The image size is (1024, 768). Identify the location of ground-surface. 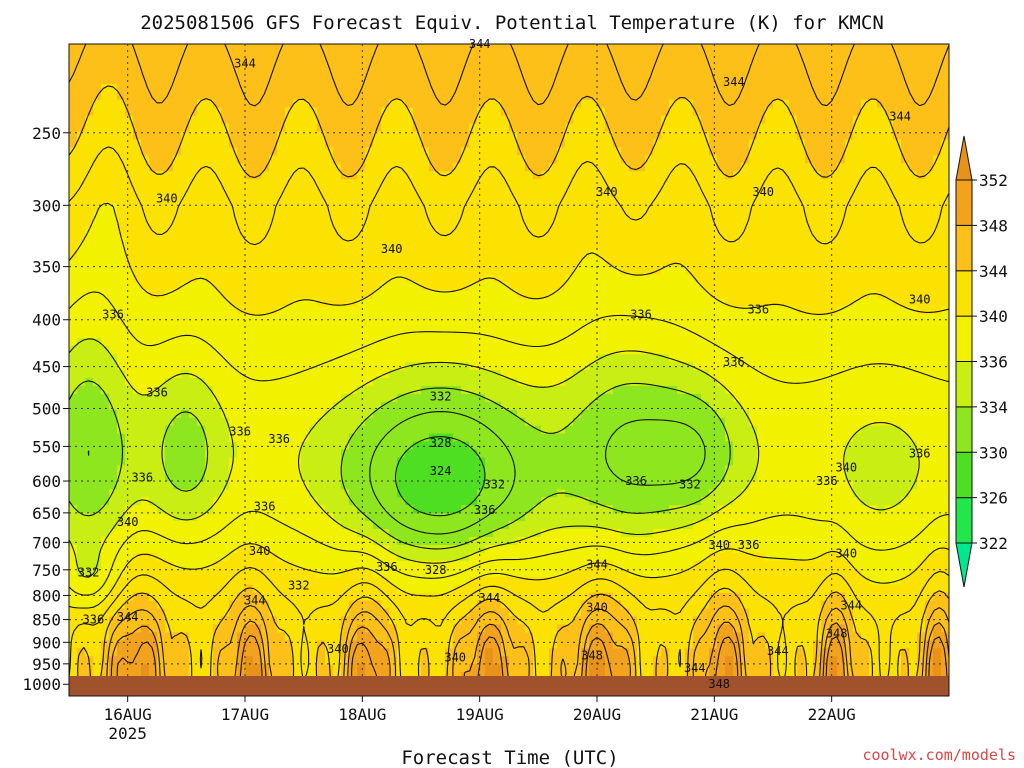
(509, 686).